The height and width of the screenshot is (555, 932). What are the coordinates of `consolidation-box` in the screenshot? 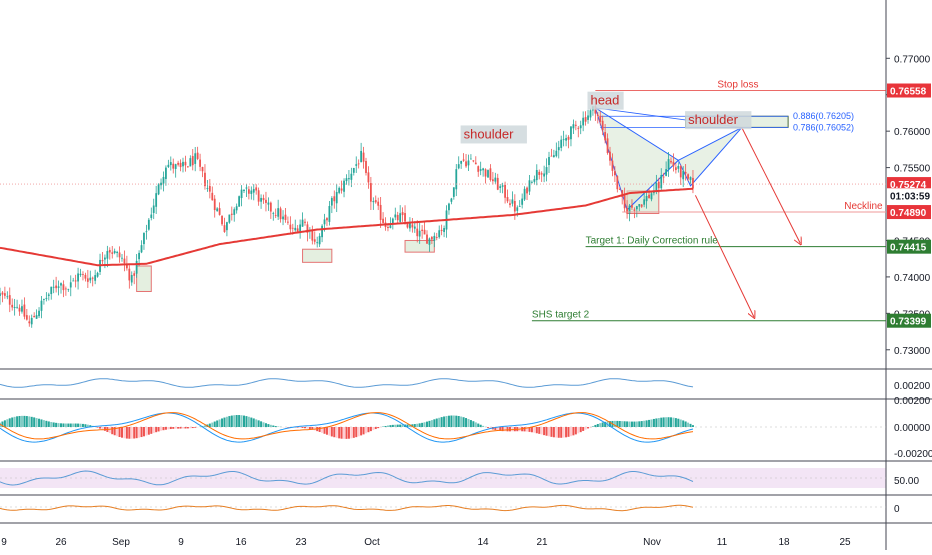 It's located at (144, 279).